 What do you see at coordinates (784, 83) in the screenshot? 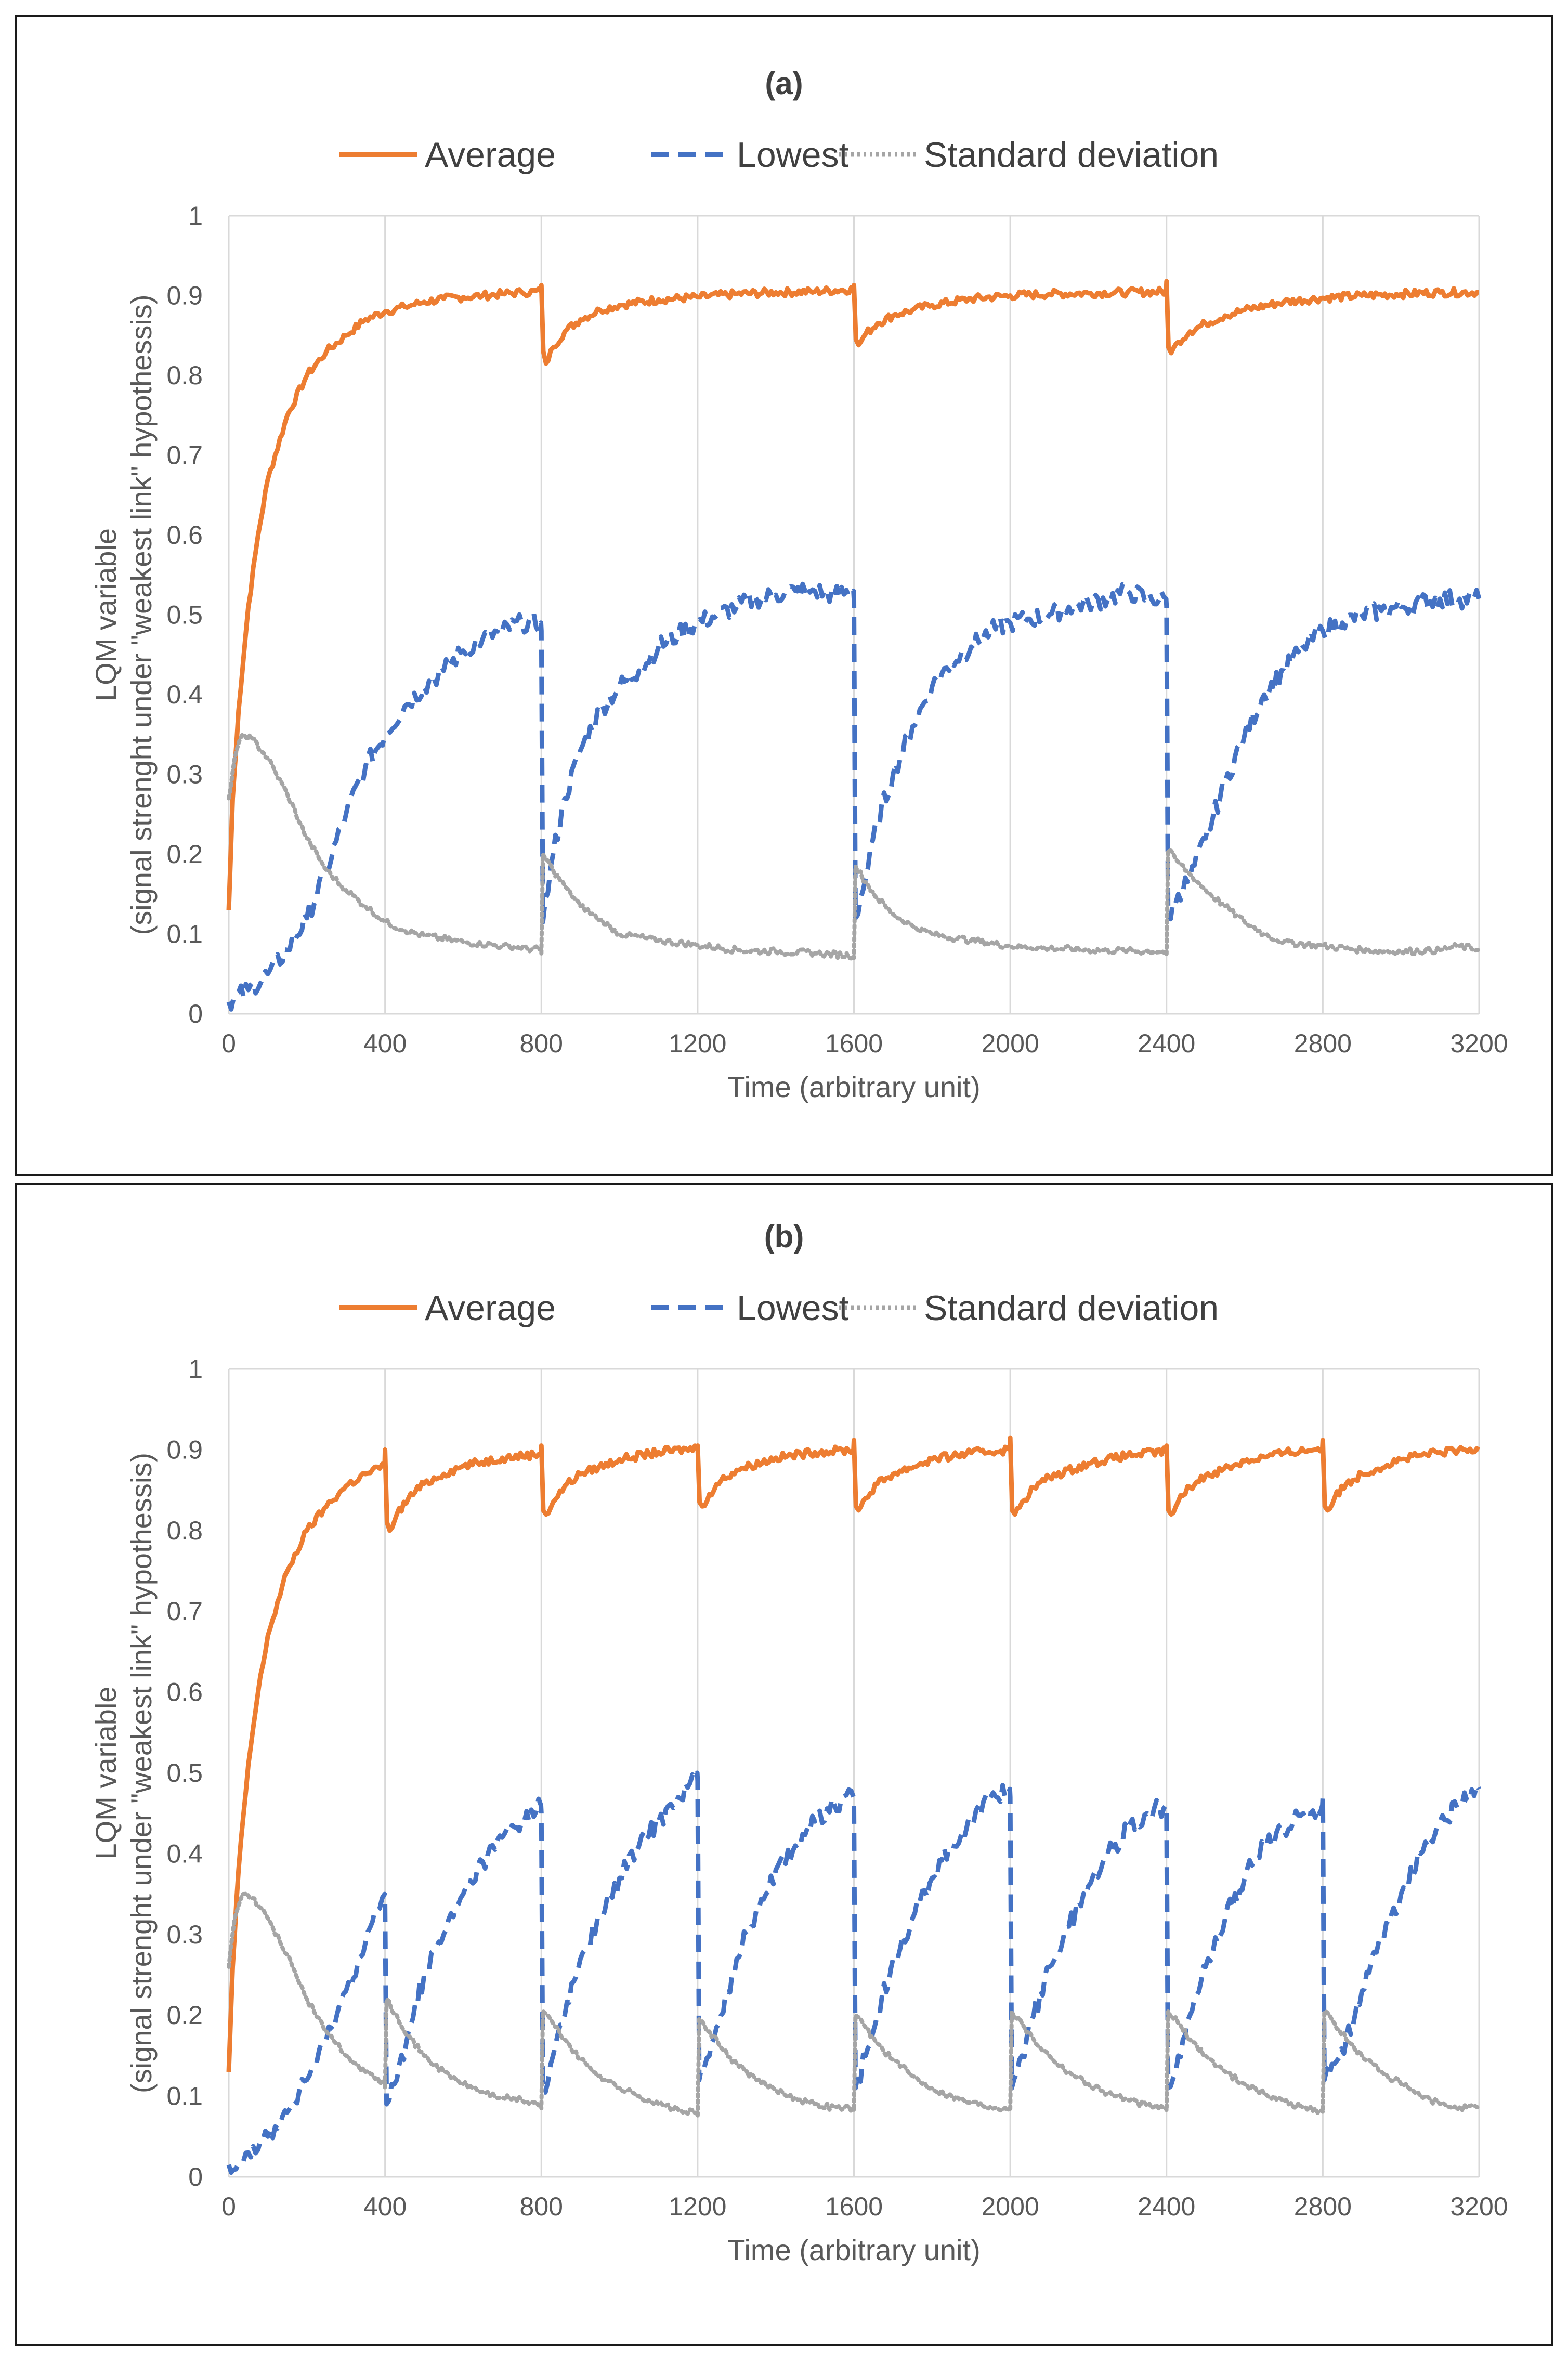
I see `chart-title: (a)` at bounding box center [784, 83].